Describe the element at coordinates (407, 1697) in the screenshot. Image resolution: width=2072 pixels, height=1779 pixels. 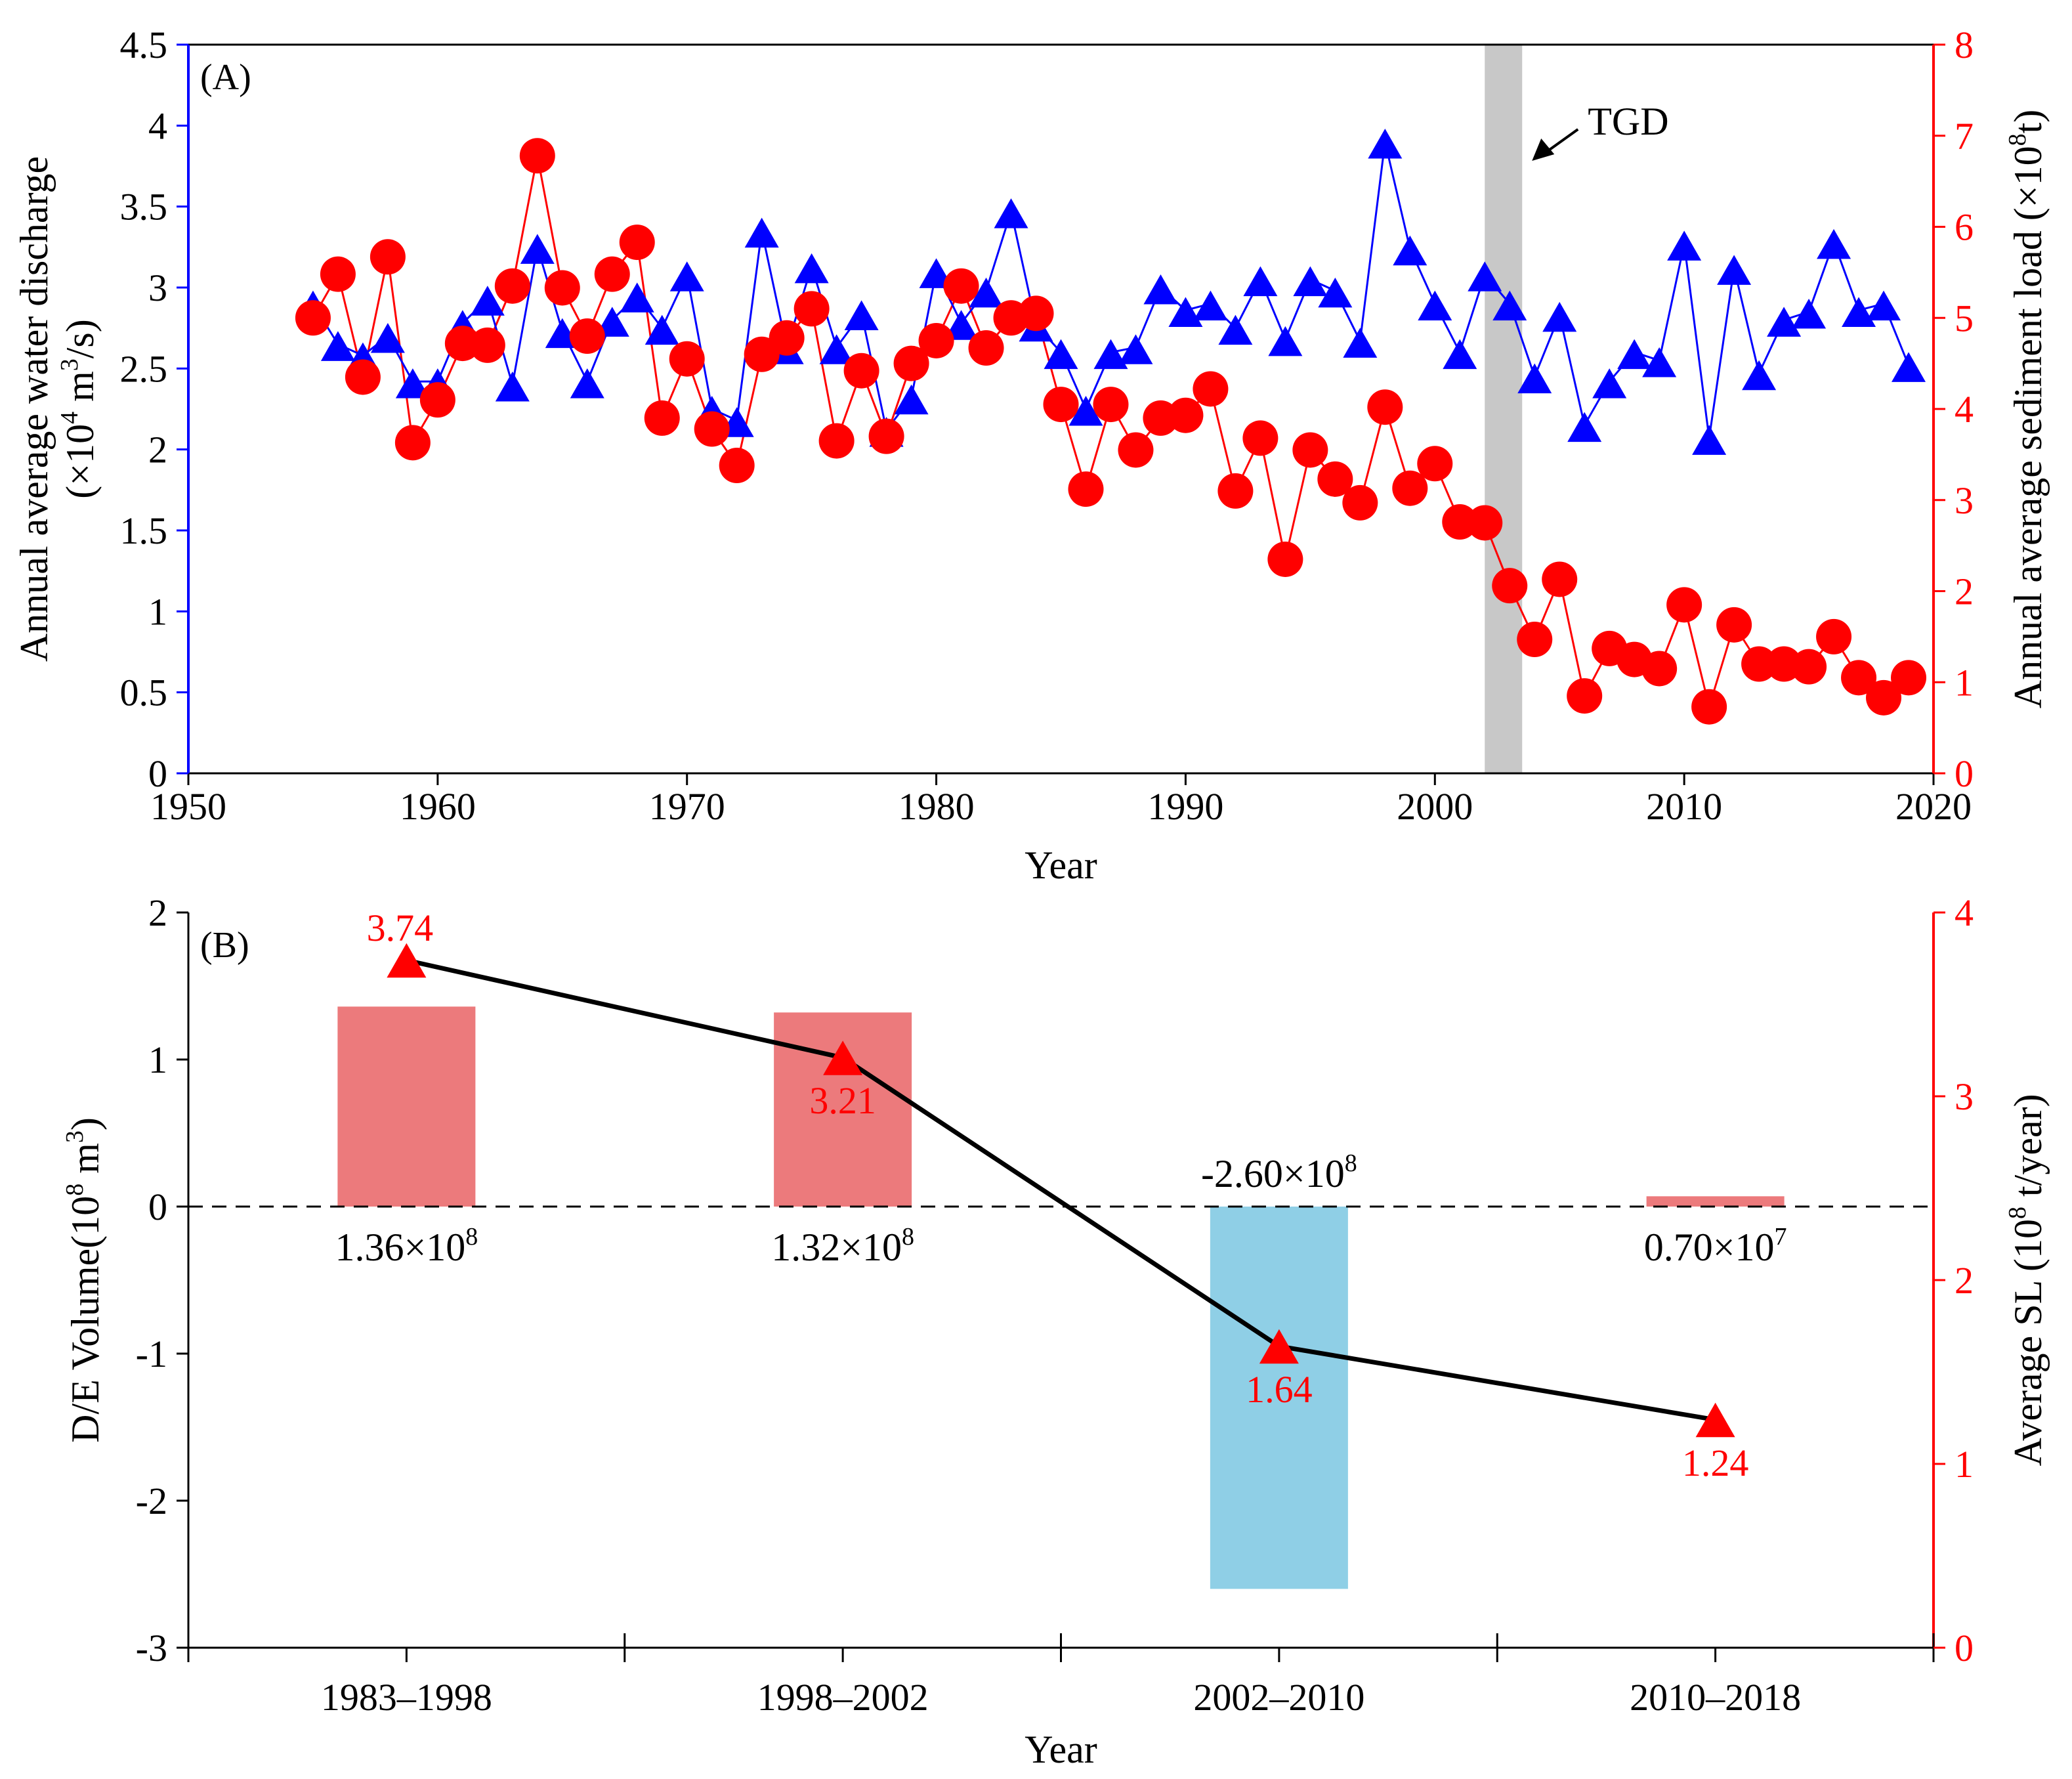
I see `x-tick-label: 1983–1998` at that location.